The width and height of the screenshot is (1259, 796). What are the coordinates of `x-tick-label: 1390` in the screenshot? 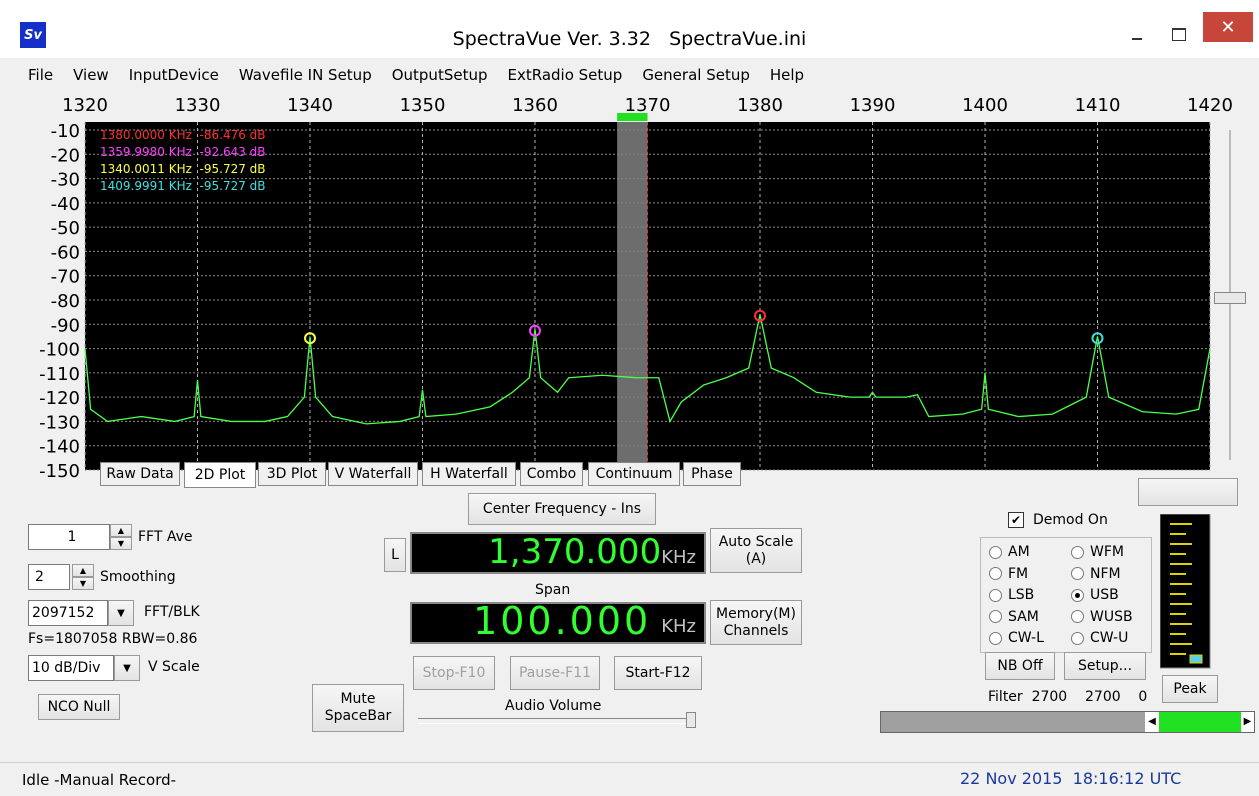 It's located at (873, 105).